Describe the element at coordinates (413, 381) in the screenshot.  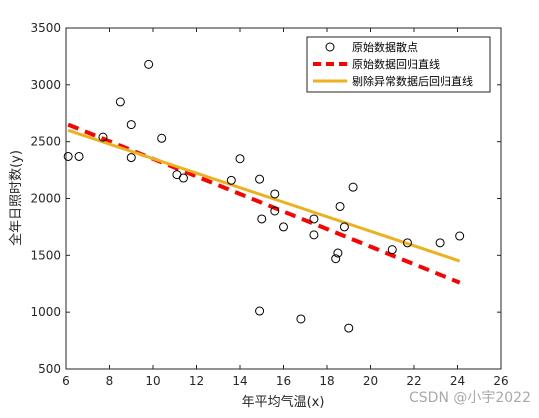
I see `x-tick-label: 22` at that location.